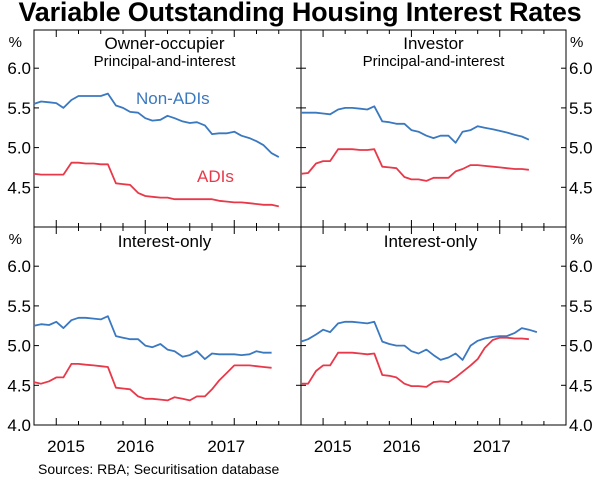  What do you see at coordinates (165, 43) in the screenshot?
I see `panel-title: Owner-occupier` at bounding box center [165, 43].